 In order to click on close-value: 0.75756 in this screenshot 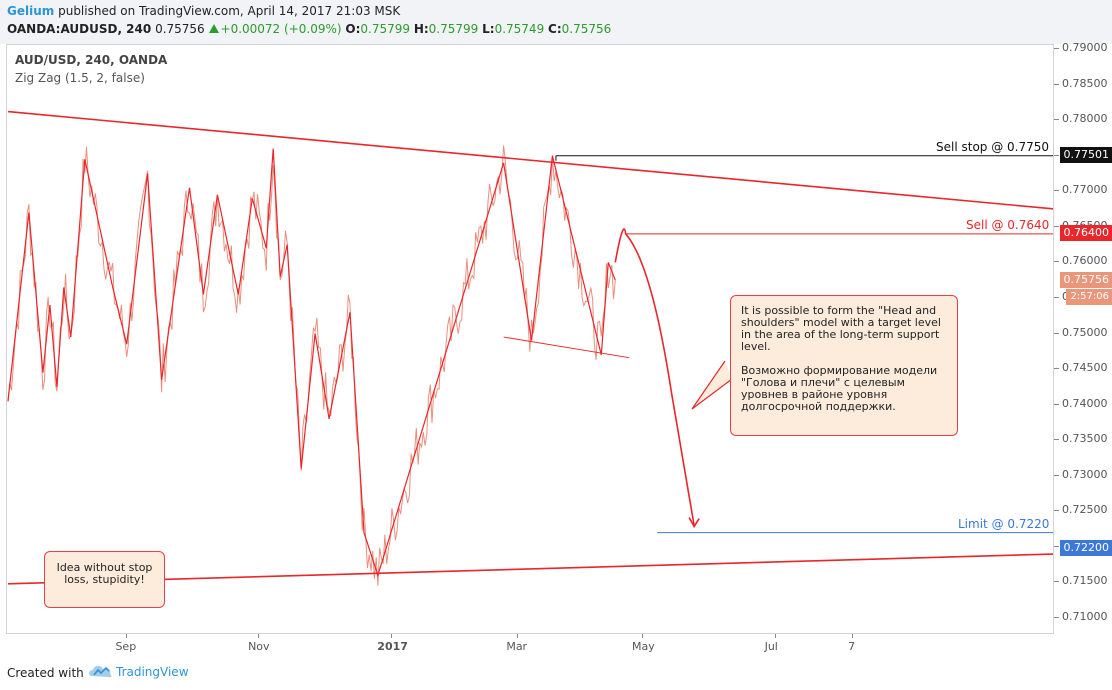, I will do `click(586, 29)`.